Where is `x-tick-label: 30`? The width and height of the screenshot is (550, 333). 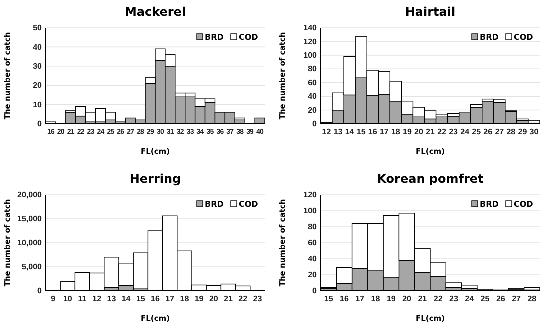
x-tick-label: 30 is located at coordinates (535, 132).